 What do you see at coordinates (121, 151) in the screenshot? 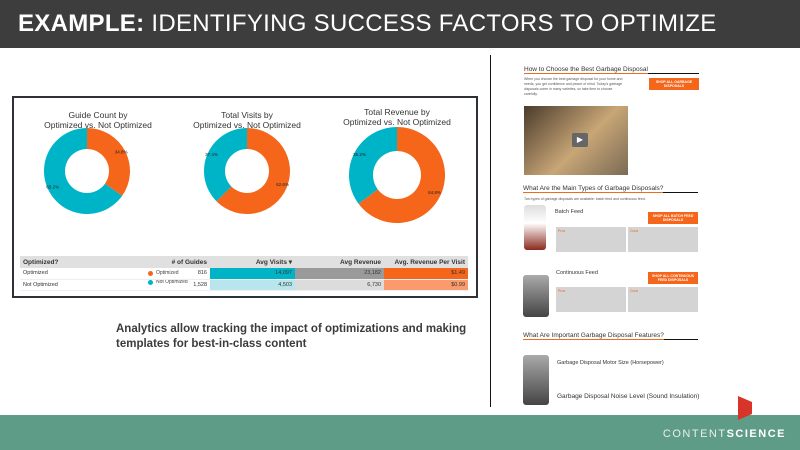
I see `slice-label: 34.8%` at bounding box center [121, 151].